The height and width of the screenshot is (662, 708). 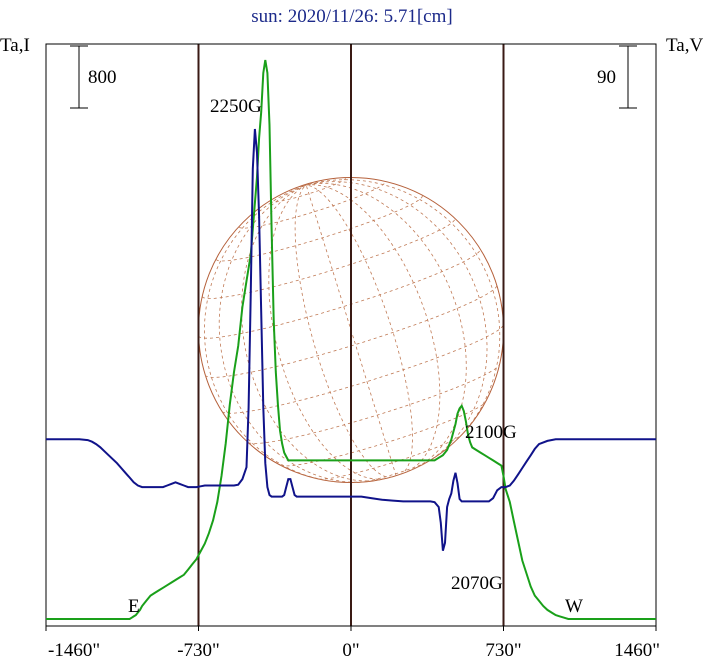 I want to click on annotation-2100g: 2100G, so click(x=491, y=432).